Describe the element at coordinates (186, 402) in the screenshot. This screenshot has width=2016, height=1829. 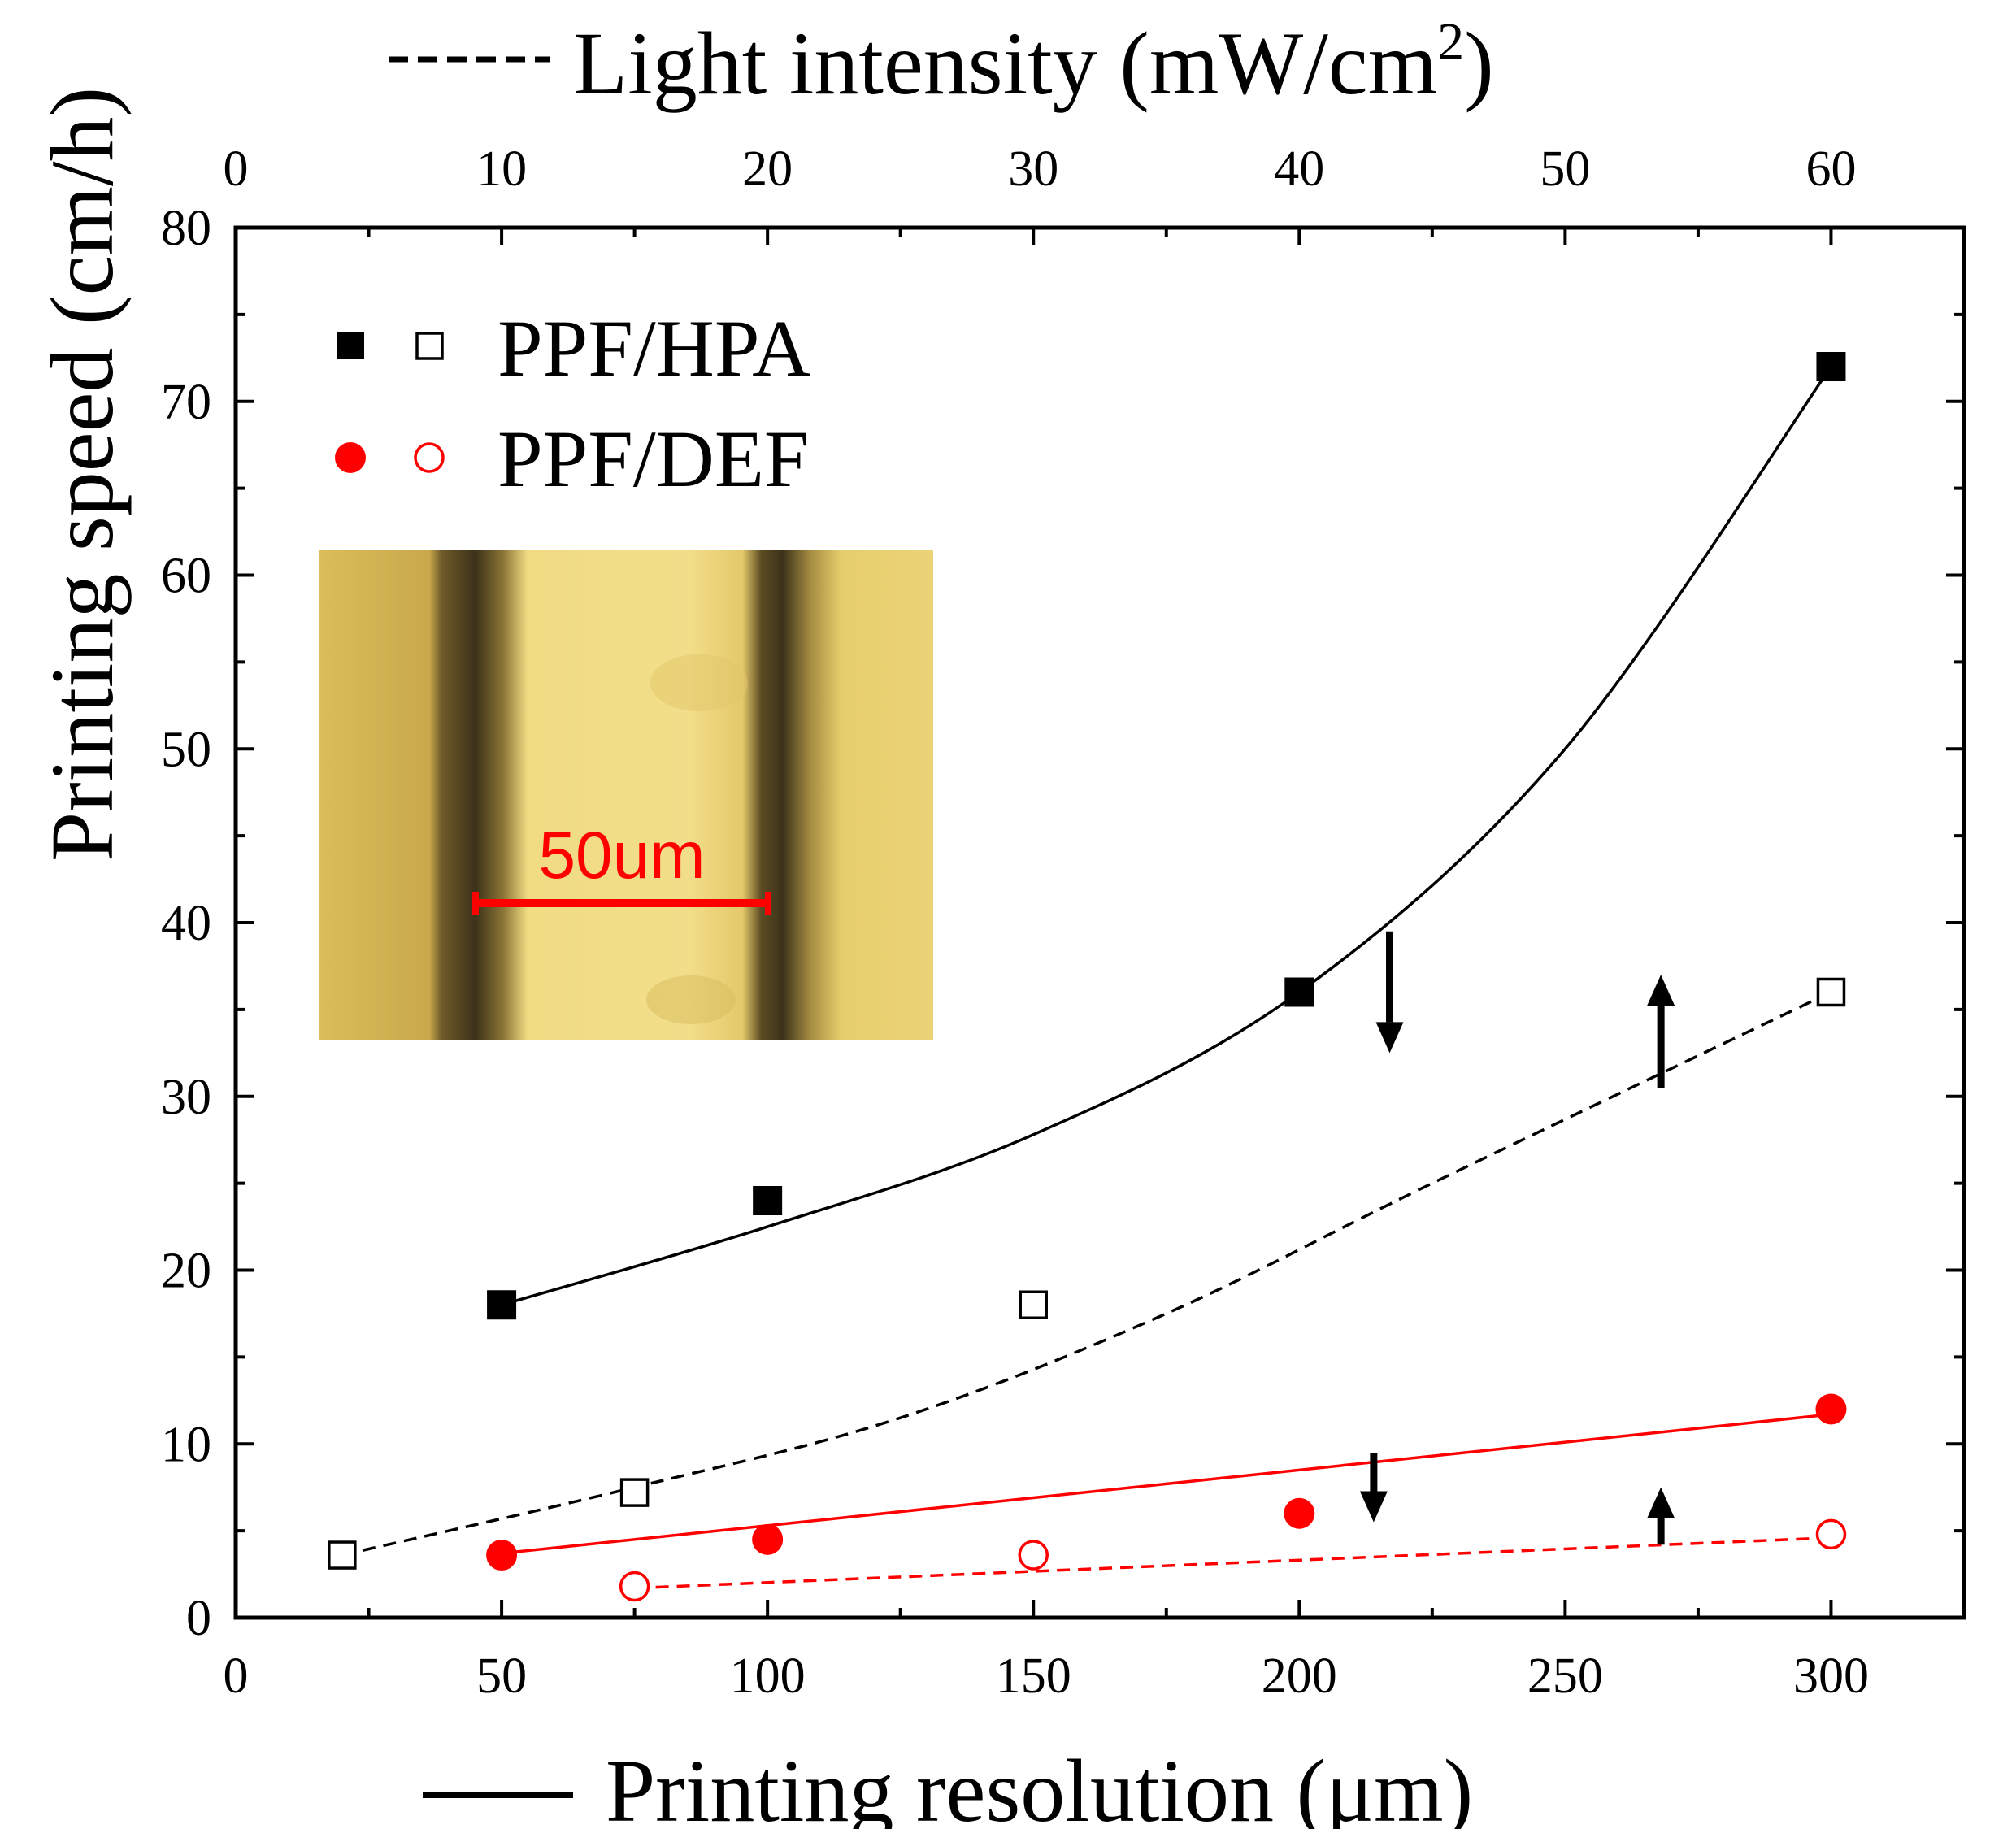
I see `y-tick-label: 70` at that location.